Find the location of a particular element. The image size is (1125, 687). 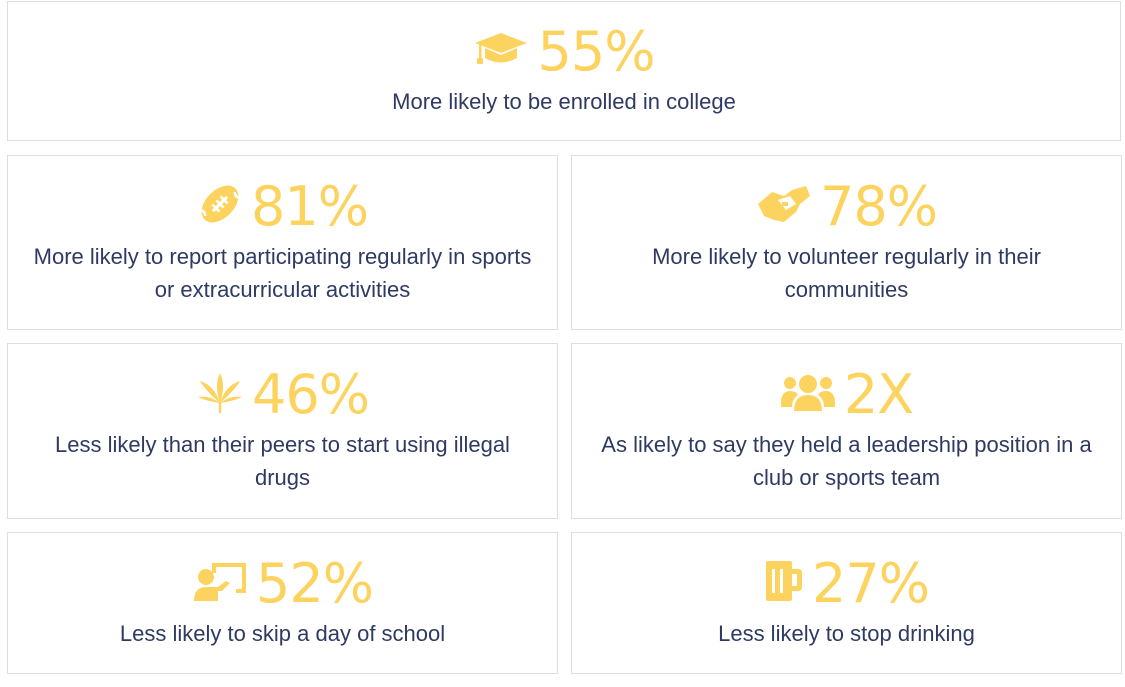

stat-row: 55% is located at coordinates (564, 51).